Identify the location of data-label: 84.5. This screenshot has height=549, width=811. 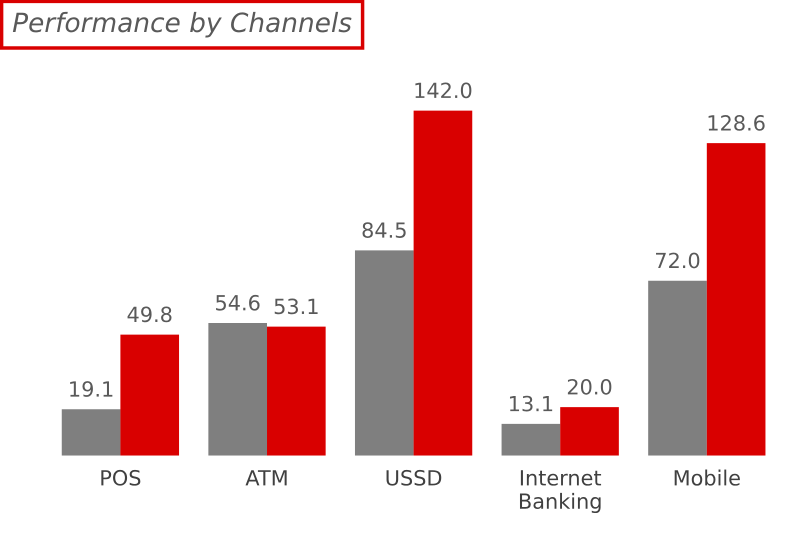
(384, 230).